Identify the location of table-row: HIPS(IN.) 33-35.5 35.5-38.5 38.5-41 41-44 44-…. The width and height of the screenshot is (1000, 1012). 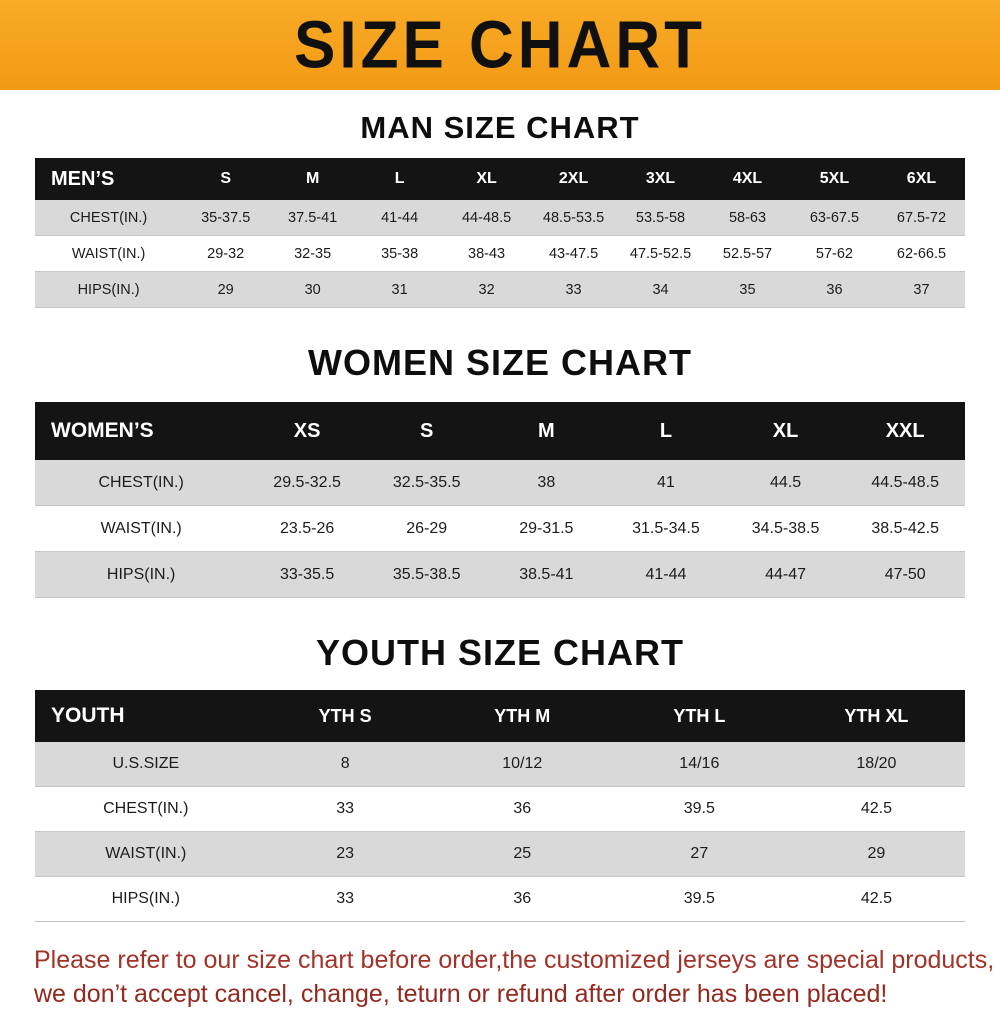
(500, 574).